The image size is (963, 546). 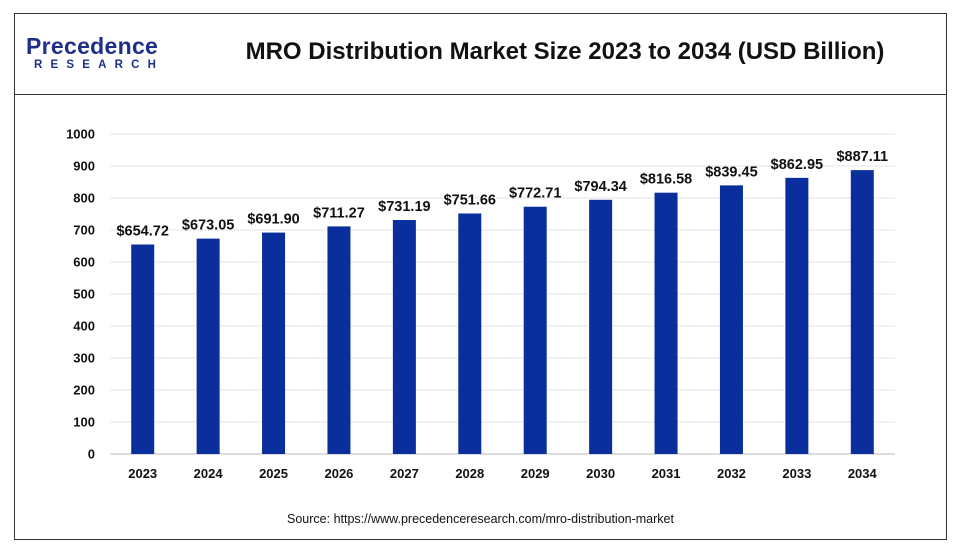 I want to click on data-label: $654.72, so click(x=142, y=231).